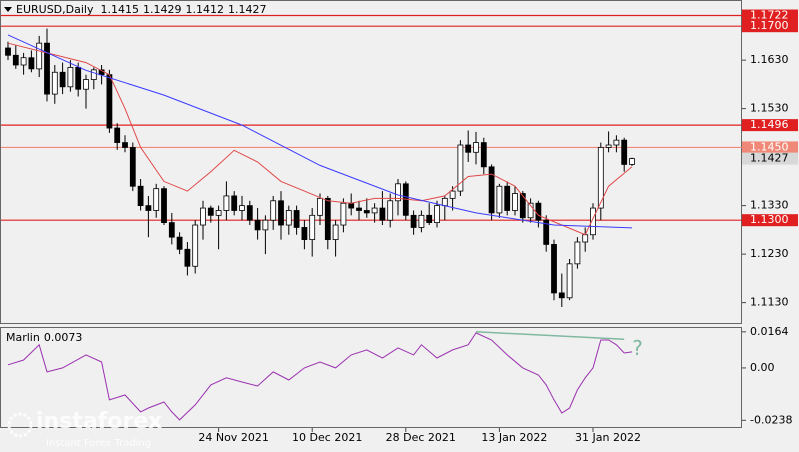  What do you see at coordinates (162, 9) in the screenshot?
I see `high-value: 1.1429` at bounding box center [162, 9].